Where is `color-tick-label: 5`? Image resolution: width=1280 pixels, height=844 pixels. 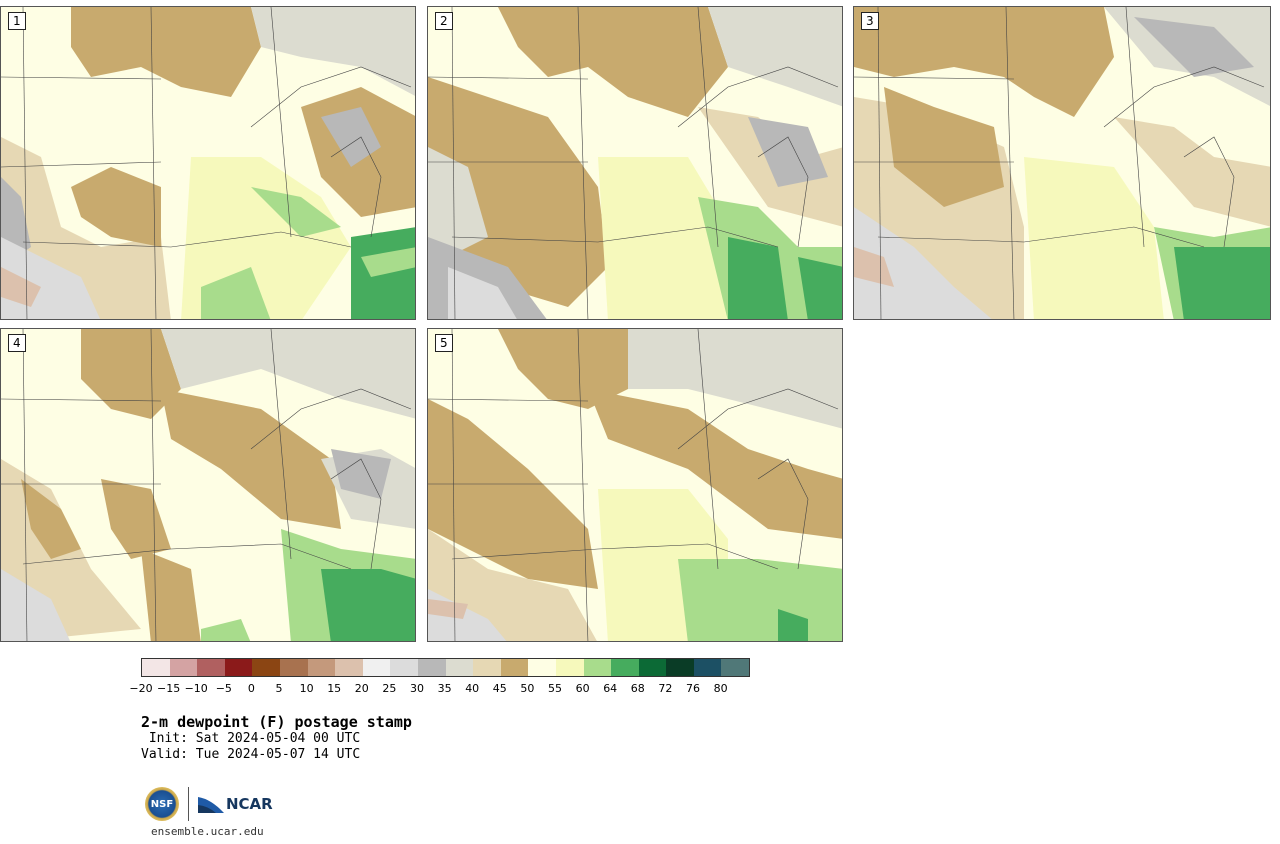
color-tick-label: 5 is located at coordinates (279, 688).